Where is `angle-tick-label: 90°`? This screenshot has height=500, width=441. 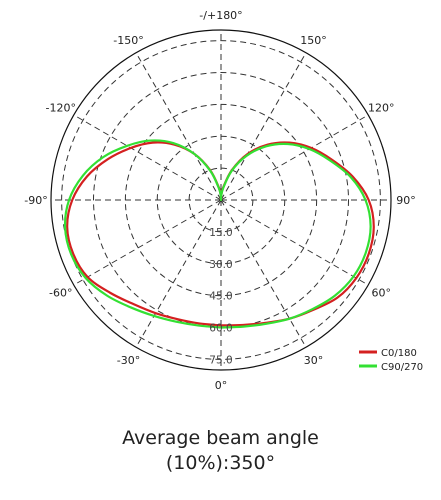
angle-tick-label: 90° is located at coordinates (406, 200).